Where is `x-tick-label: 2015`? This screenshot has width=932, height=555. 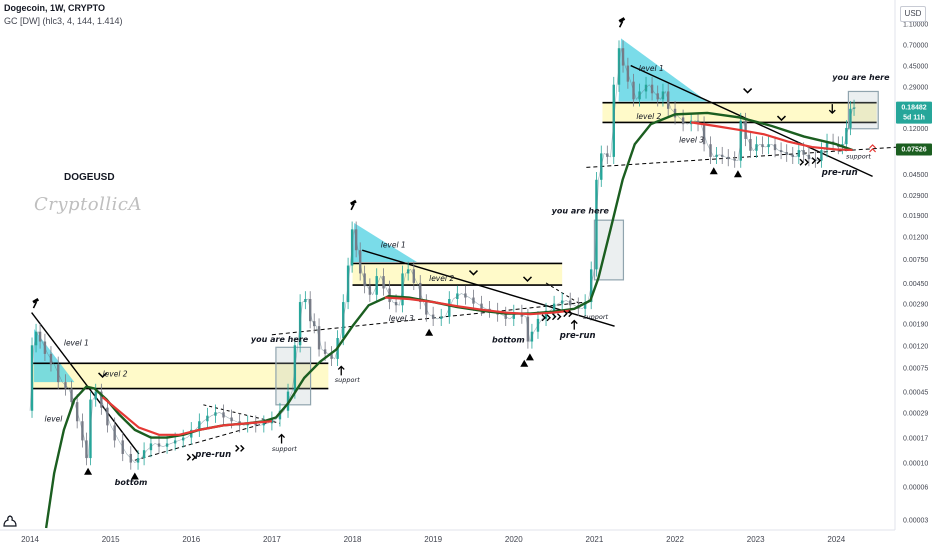
x-tick-label: 2015 is located at coordinates (111, 539).